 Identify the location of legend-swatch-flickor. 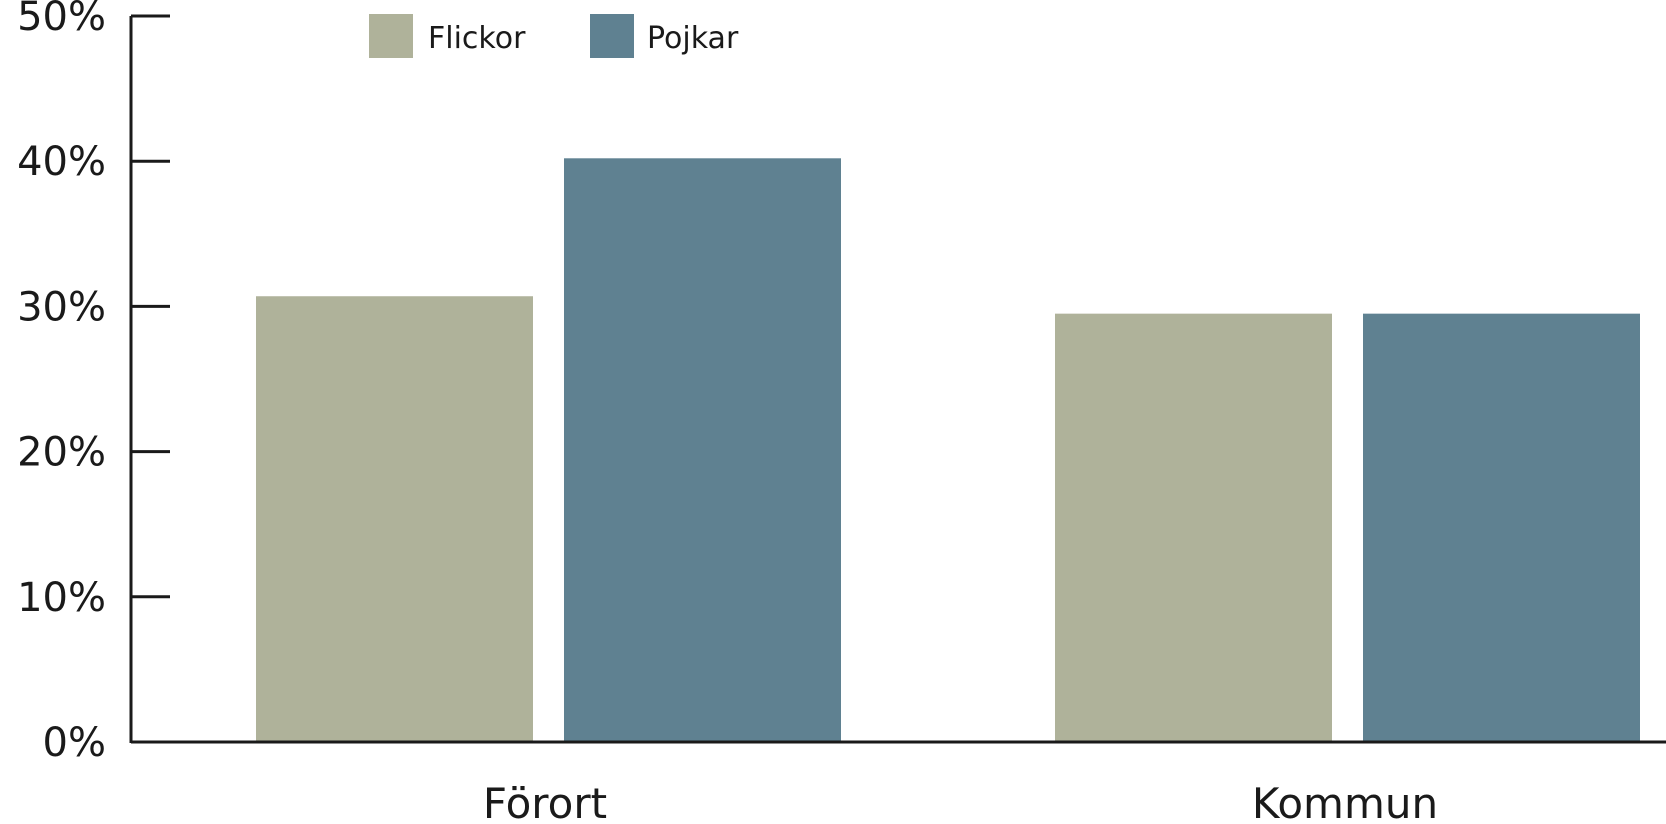
(391, 36).